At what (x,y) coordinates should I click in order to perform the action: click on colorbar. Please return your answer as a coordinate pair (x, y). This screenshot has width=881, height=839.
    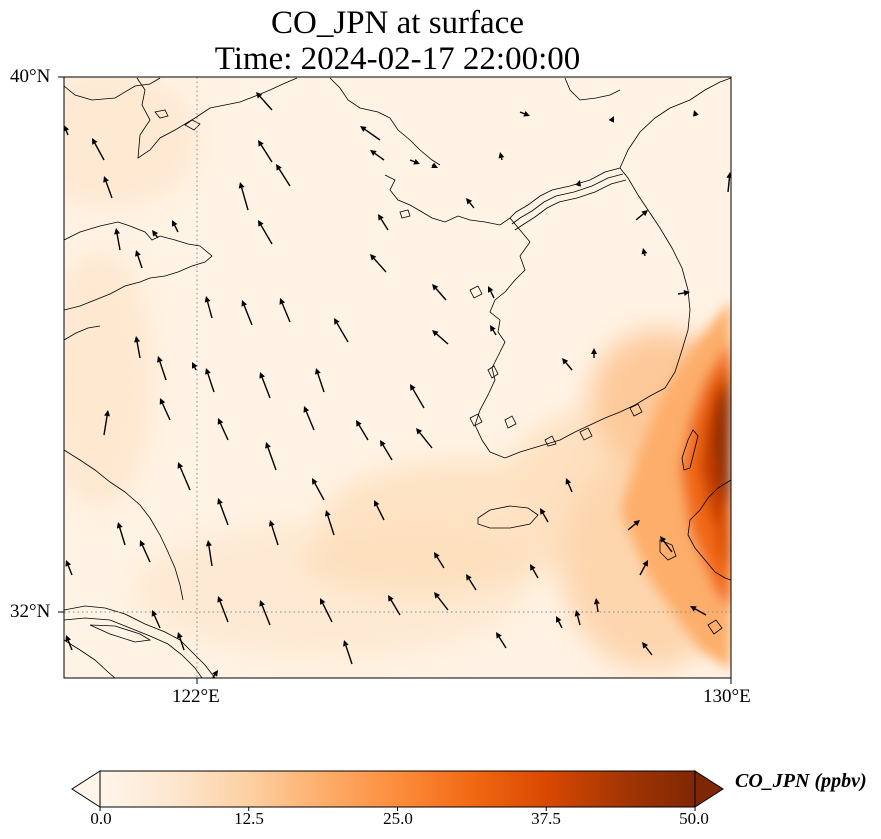
    Looking at the image, I should click on (397, 790).